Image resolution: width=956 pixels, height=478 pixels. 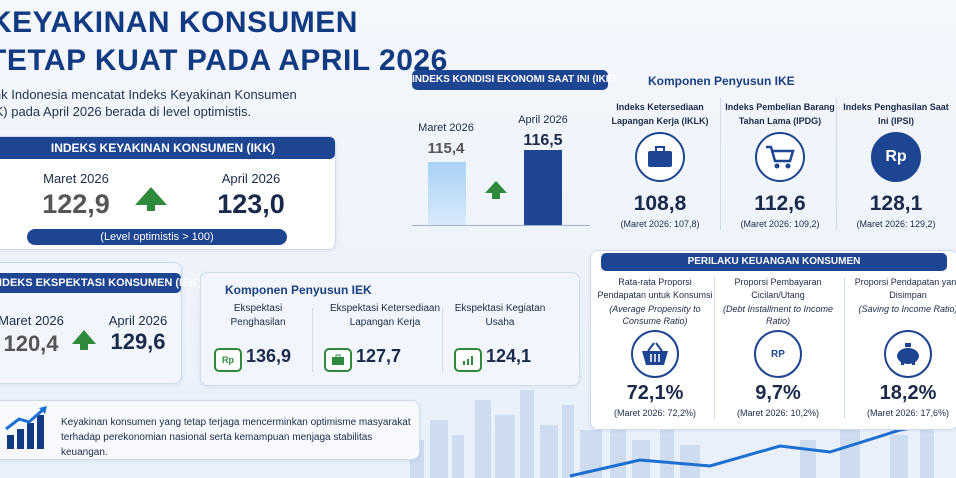 I want to click on component-label: Ekspektasi Kegiatan Usaha, so click(x=500, y=315).